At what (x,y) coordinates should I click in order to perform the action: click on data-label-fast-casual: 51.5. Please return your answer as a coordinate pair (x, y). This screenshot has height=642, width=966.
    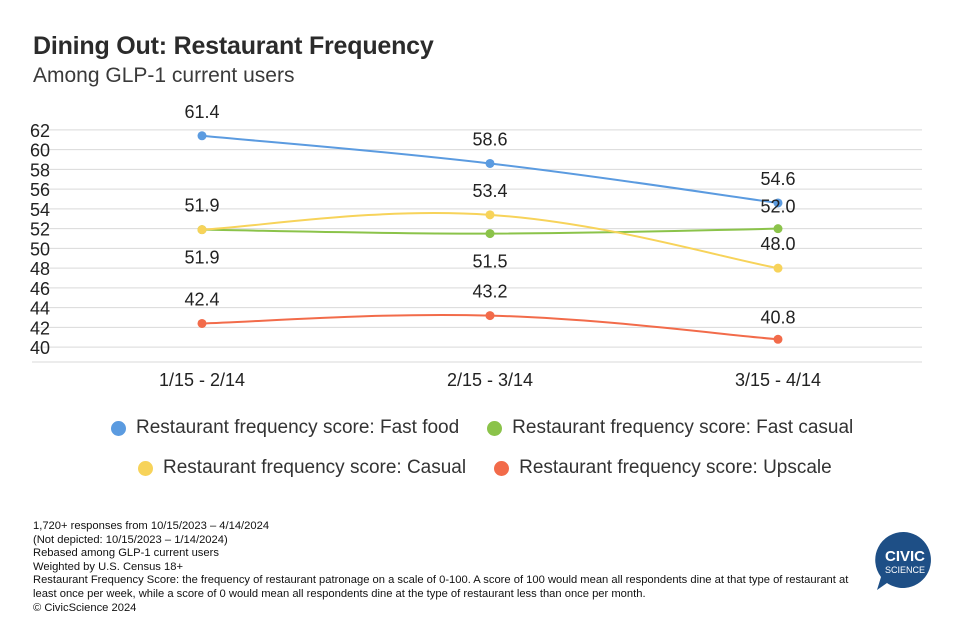
    Looking at the image, I should click on (489, 262).